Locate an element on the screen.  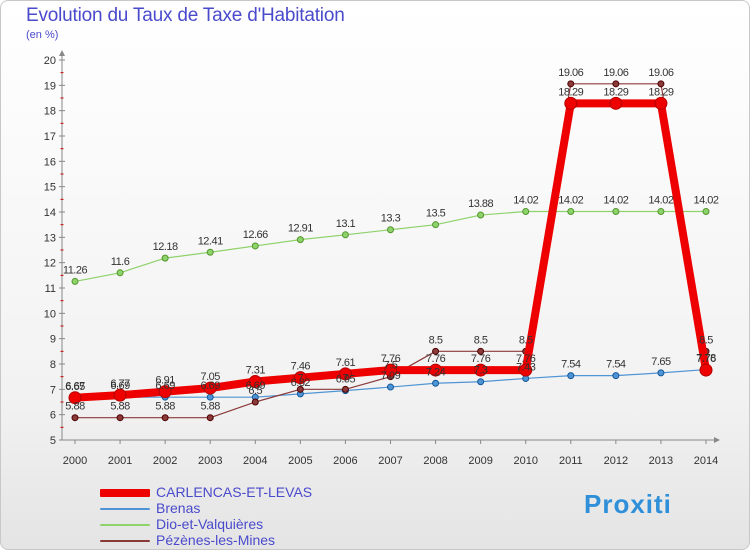
proxiti-logo: Proxiti is located at coordinates (628, 504).